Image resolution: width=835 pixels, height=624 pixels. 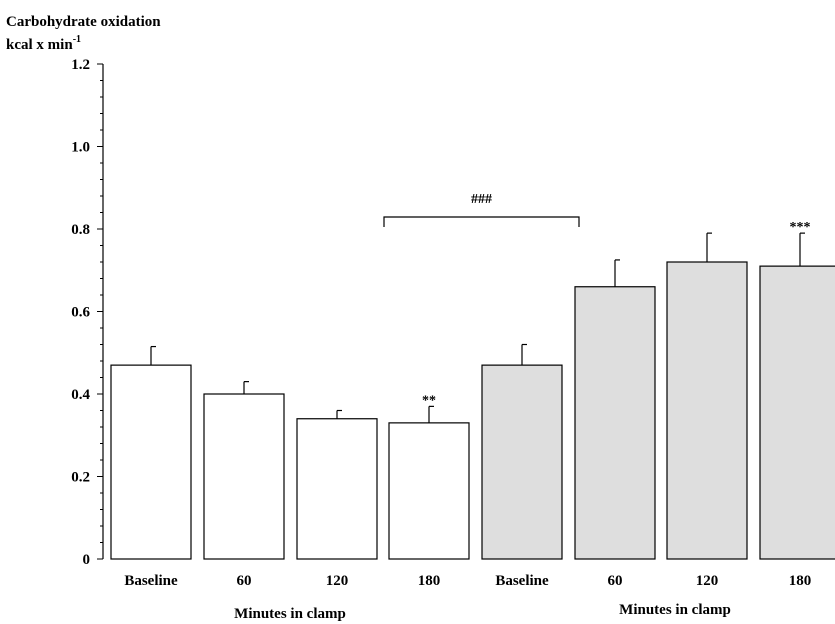 What do you see at coordinates (80, 230) in the screenshot?
I see `y-tick-label: 0.8` at bounding box center [80, 230].